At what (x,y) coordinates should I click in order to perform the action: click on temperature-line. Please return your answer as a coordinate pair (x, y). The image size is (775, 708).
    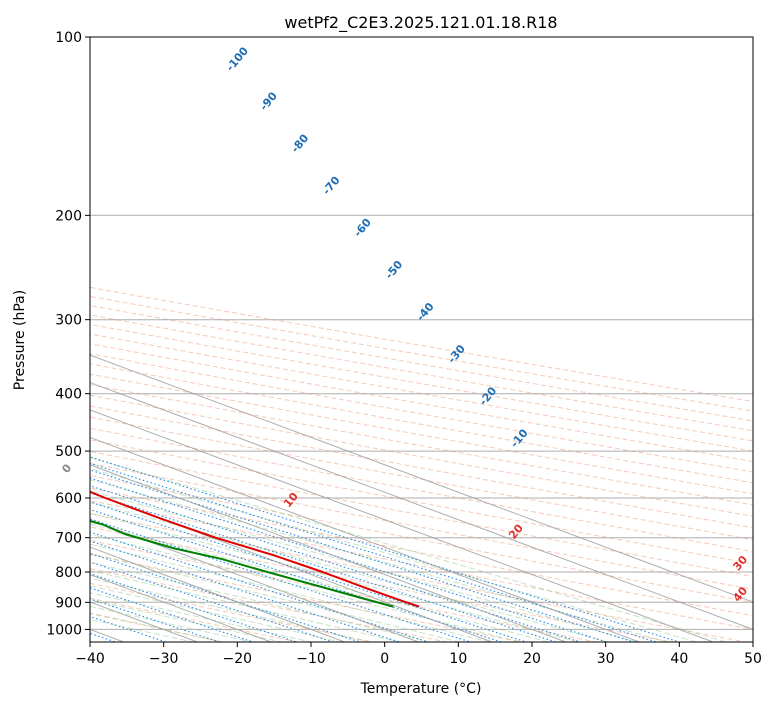
    Looking at the image, I should click on (255, 549).